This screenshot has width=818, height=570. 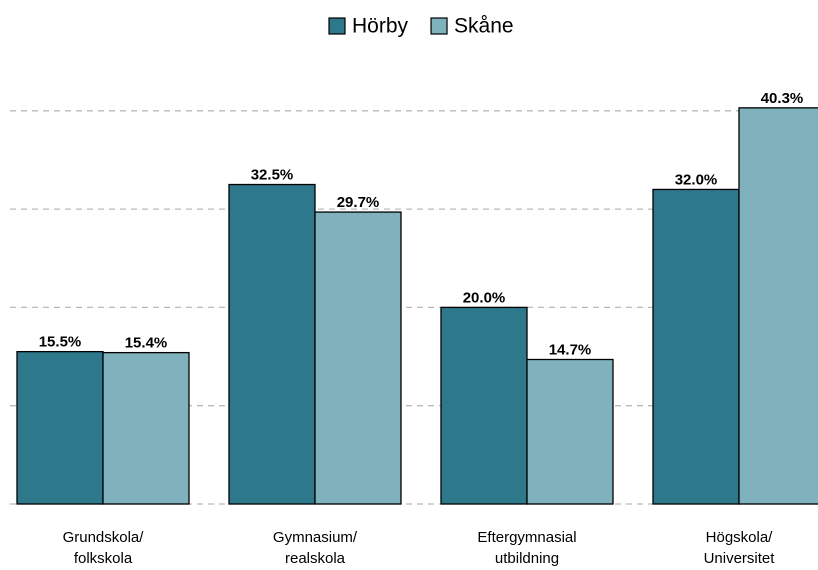 What do you see at coordinates (60, 342) in the screenshot?
I see `value-label: 15.5%` at bounding box center [60, 342].